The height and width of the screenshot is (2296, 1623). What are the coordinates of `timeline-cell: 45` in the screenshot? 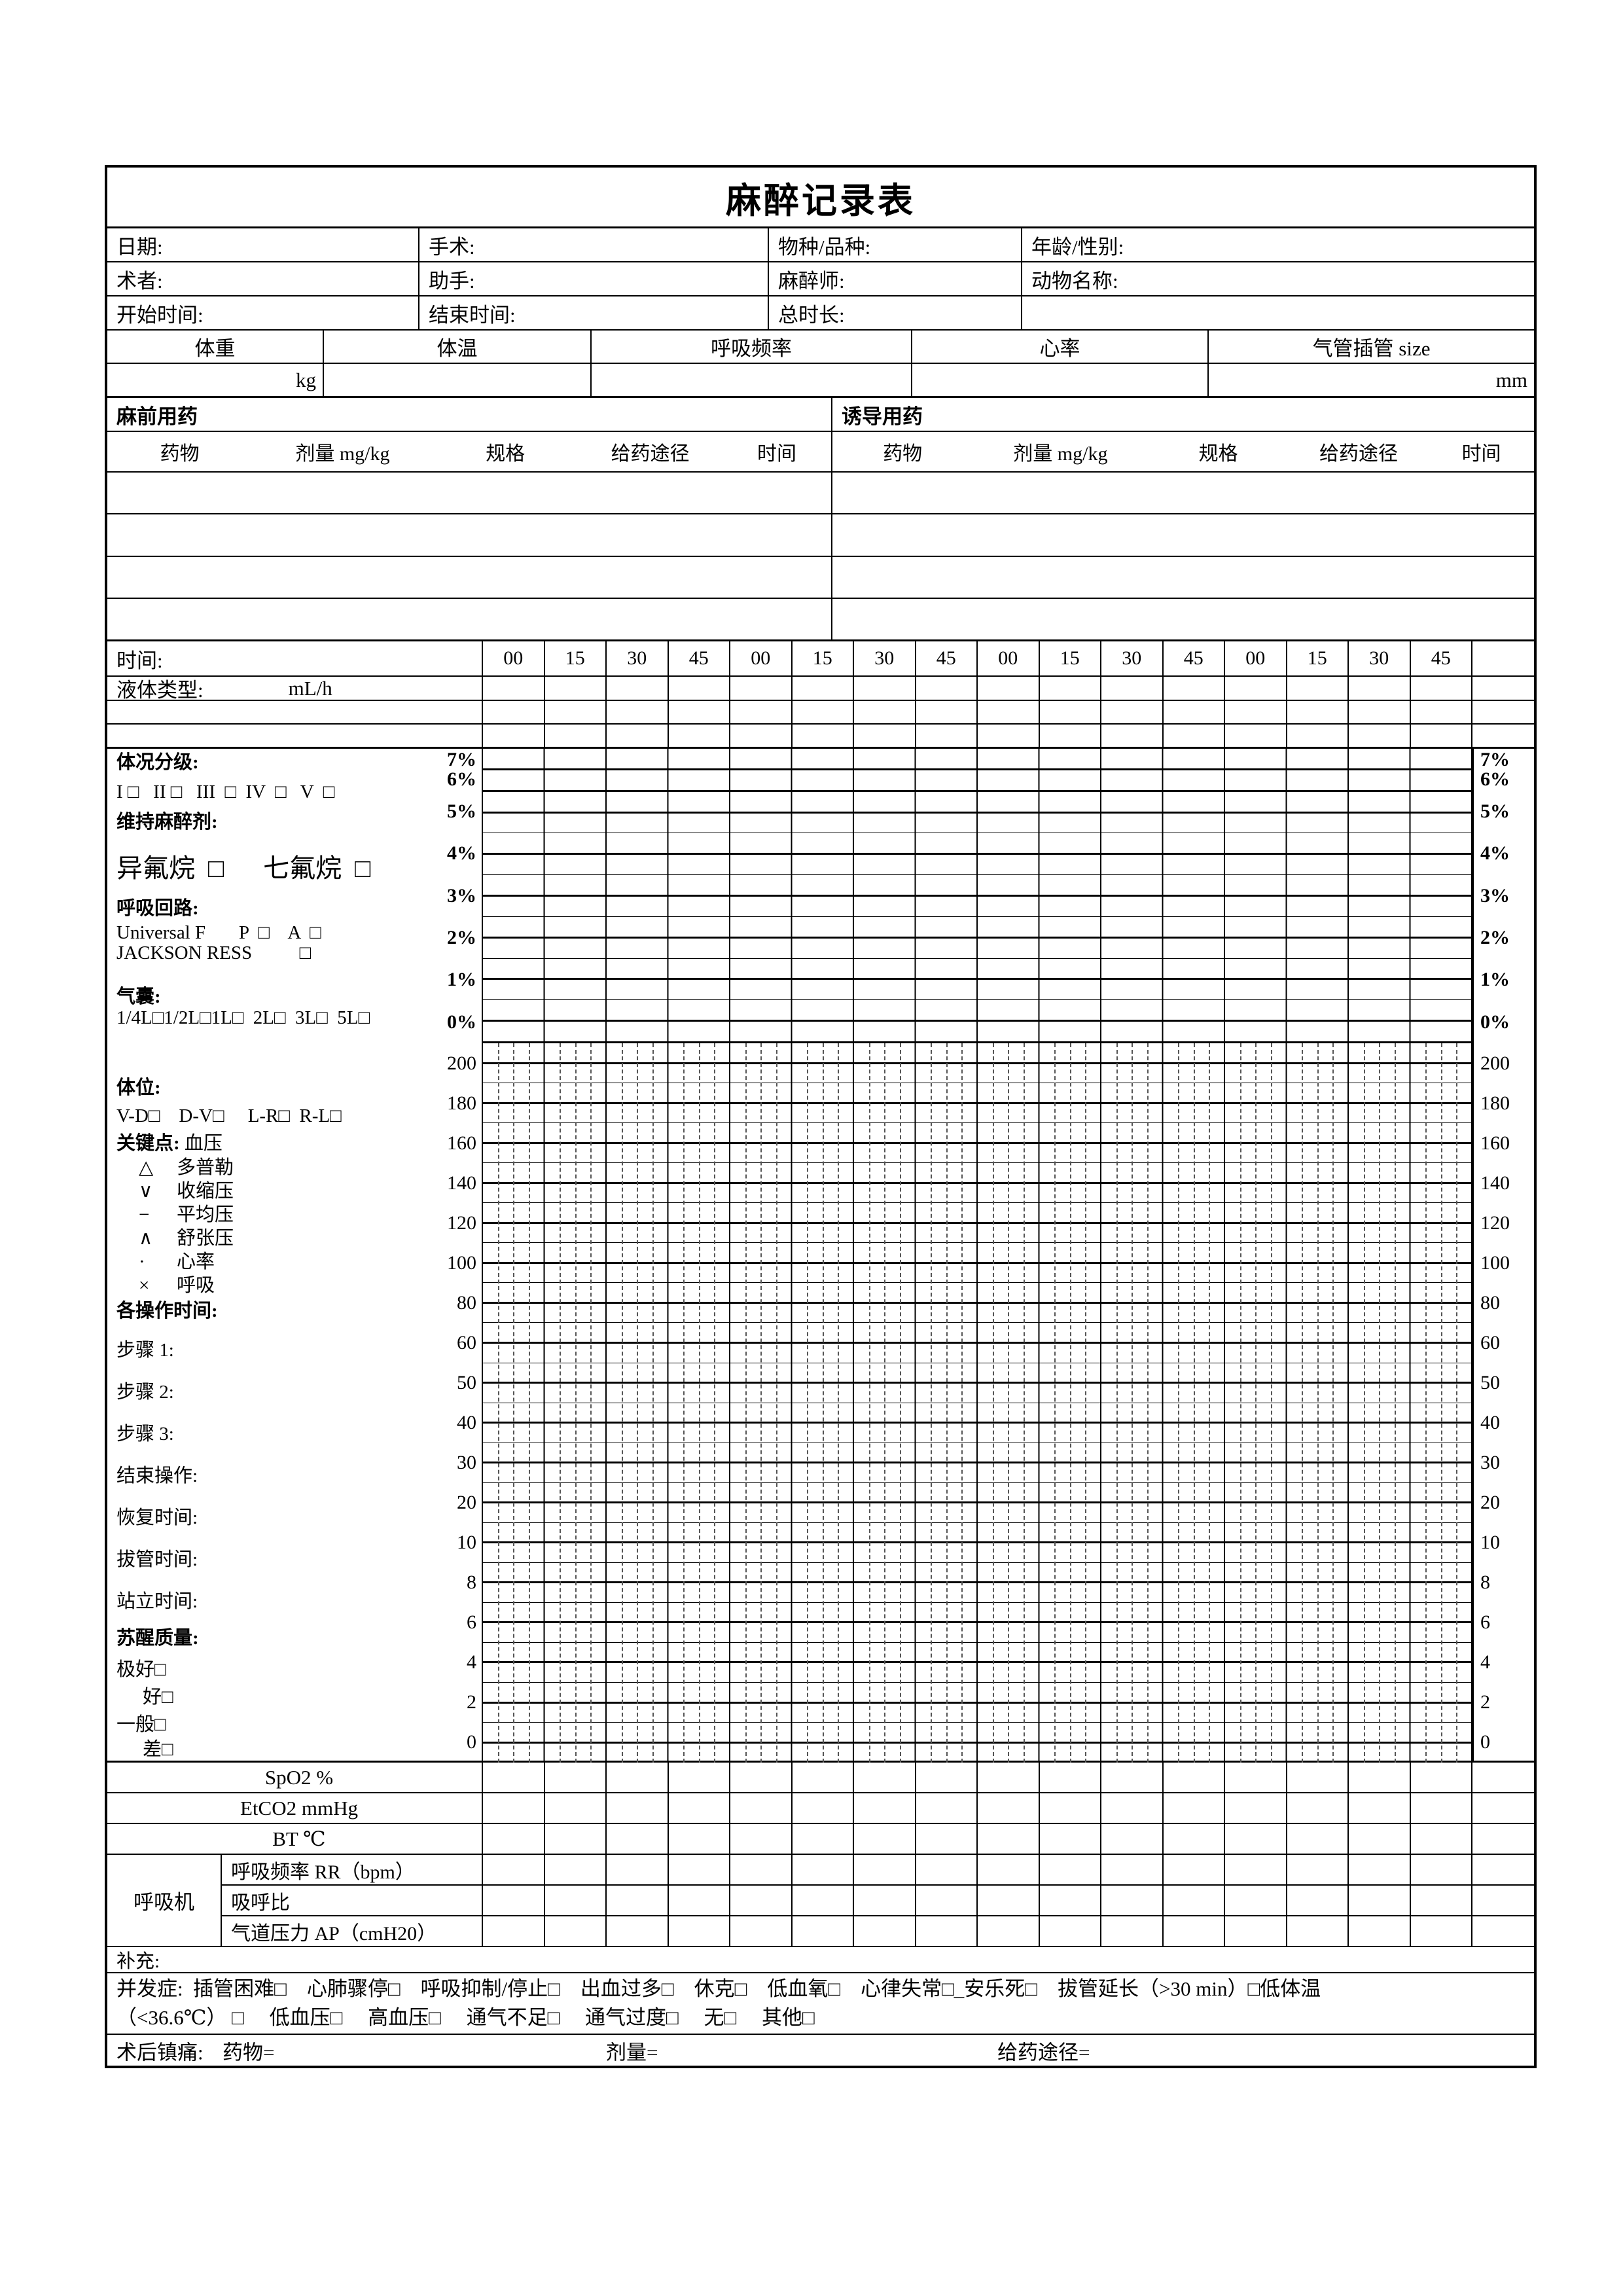 It's located at (1441, 658).